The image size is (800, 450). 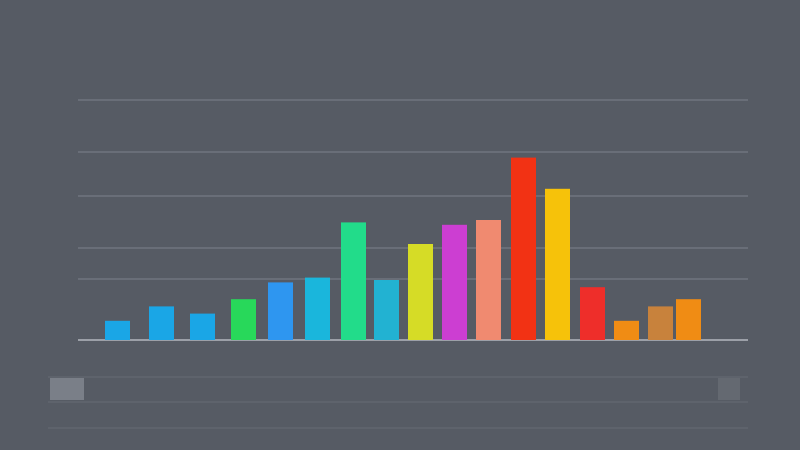 What do you see at coordinates (67, 389) in the screenshot?
I see `table-header-cell` at bounding box center [67, 389].